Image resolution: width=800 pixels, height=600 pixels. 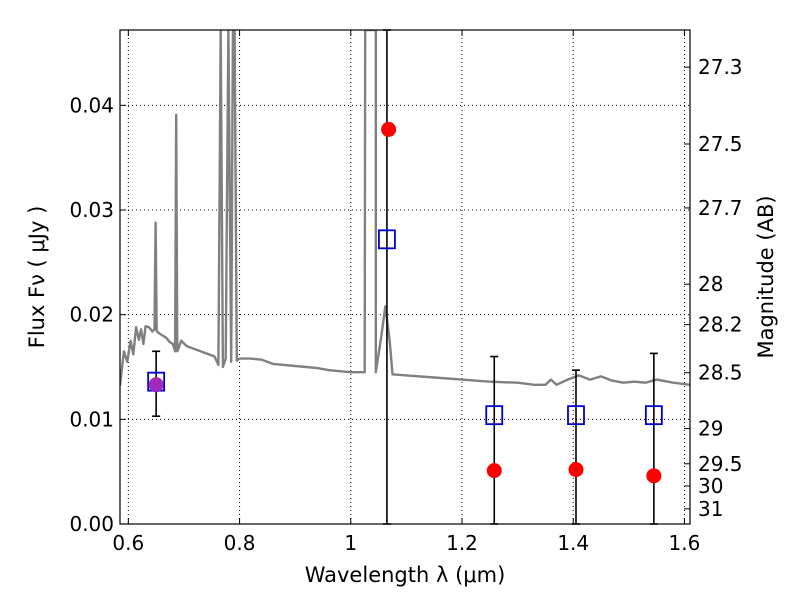 What do you see at coordinates (405, 575) in the screenshot?
I see `x-axis-label: Wavelength λ (μm)` at bounding box center [405, 575].